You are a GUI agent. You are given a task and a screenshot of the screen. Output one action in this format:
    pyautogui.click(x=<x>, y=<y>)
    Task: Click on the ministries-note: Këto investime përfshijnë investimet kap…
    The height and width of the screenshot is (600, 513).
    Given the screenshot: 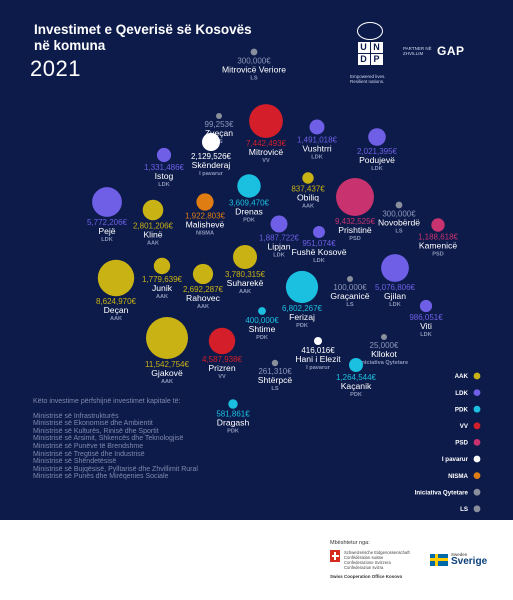 What is the action you would take?
    pyautogui.click(x=143, y=439)
    